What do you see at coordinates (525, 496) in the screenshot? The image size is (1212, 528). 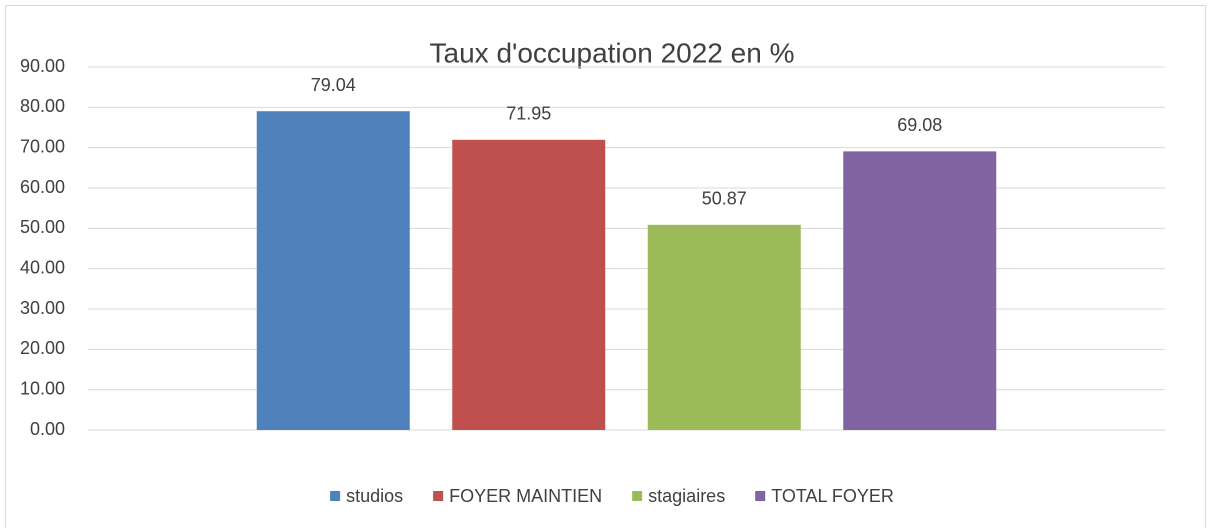 I see `legend-label: FOYER MAINTIEN` at bounding box center [525, 496].